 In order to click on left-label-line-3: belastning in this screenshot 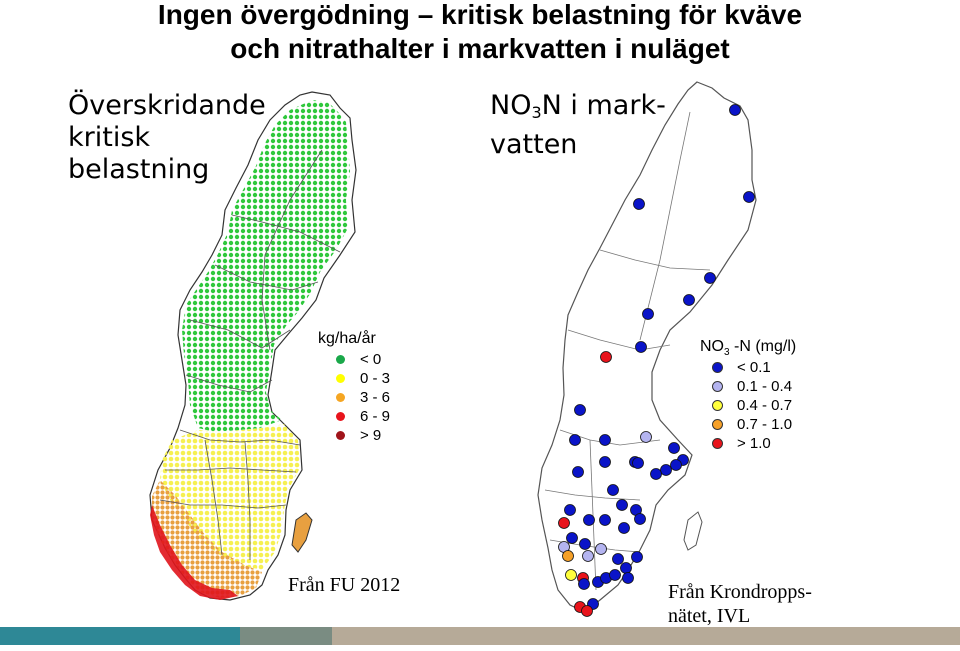, I will do `click(139, 169)`.